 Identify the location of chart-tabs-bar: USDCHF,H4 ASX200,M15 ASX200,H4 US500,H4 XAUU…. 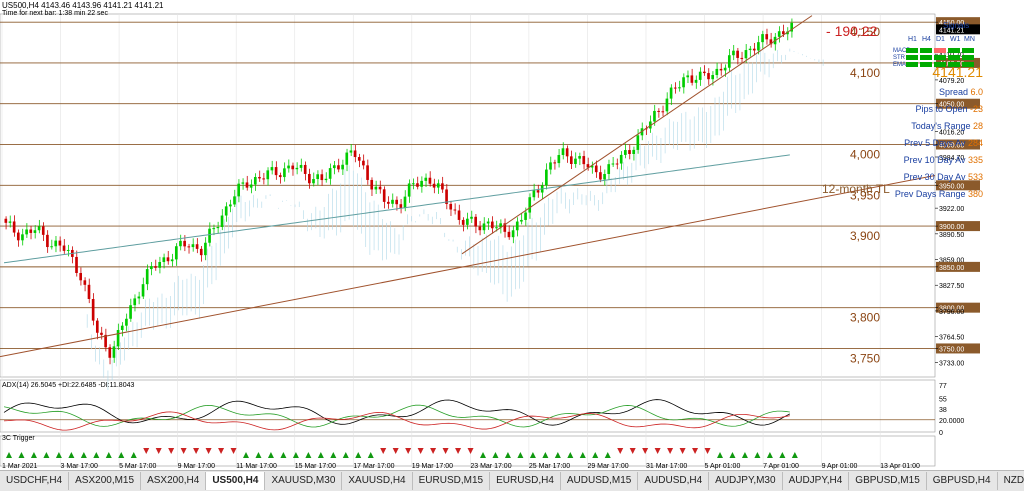
(512, 480).